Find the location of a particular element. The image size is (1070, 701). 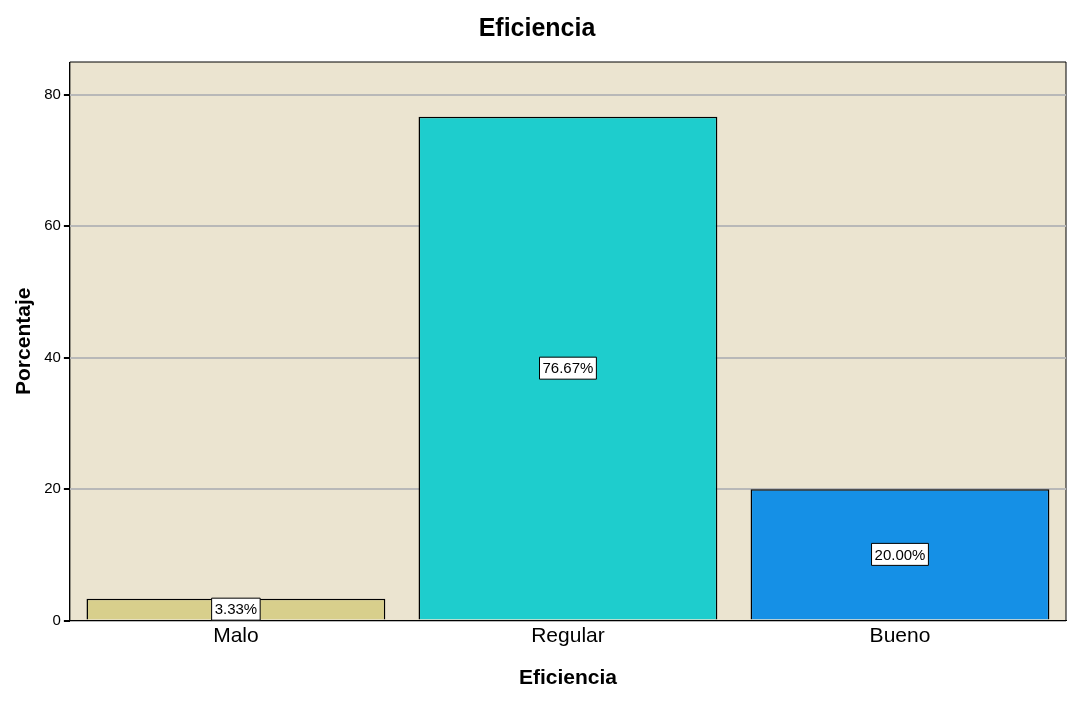

y-axis-title: Porcentaje is located at coordinates (23, 341).